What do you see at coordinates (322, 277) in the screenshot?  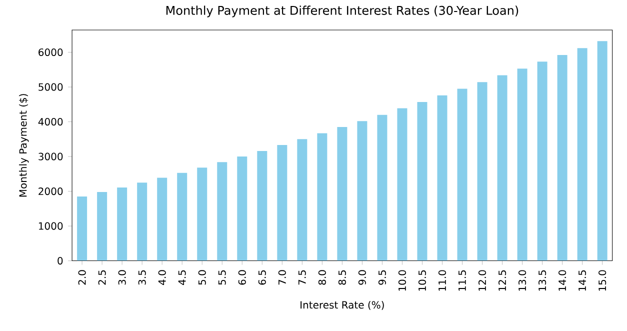 I see `x-tick-label: 8.0` at bounding box center [322, 277].